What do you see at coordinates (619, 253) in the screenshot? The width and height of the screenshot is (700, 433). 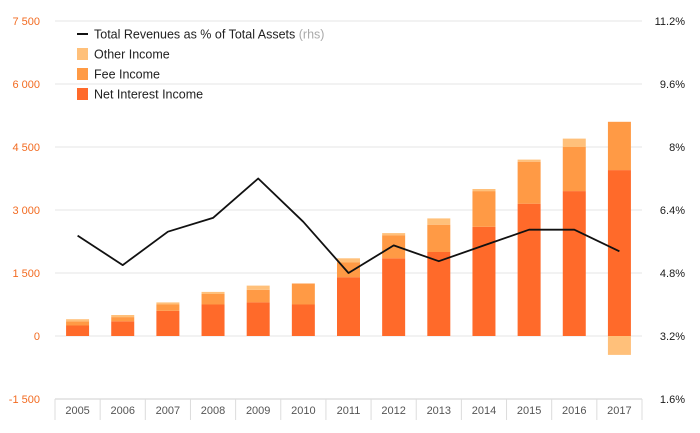 I see `bar-net-interest-income-2017` at bounding box center [619, 253].